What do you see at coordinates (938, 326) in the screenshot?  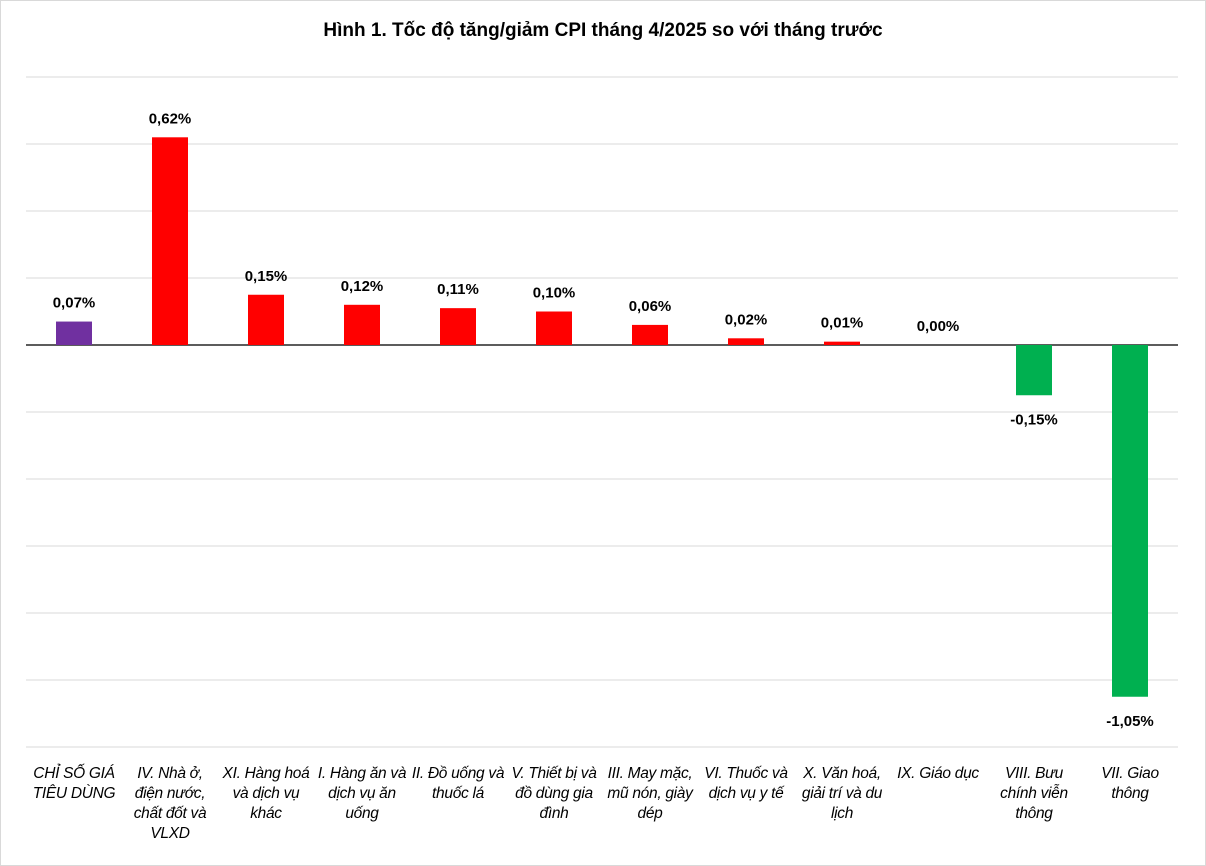 I see `data-label: 0,00%` at bounding box center [938, 326].